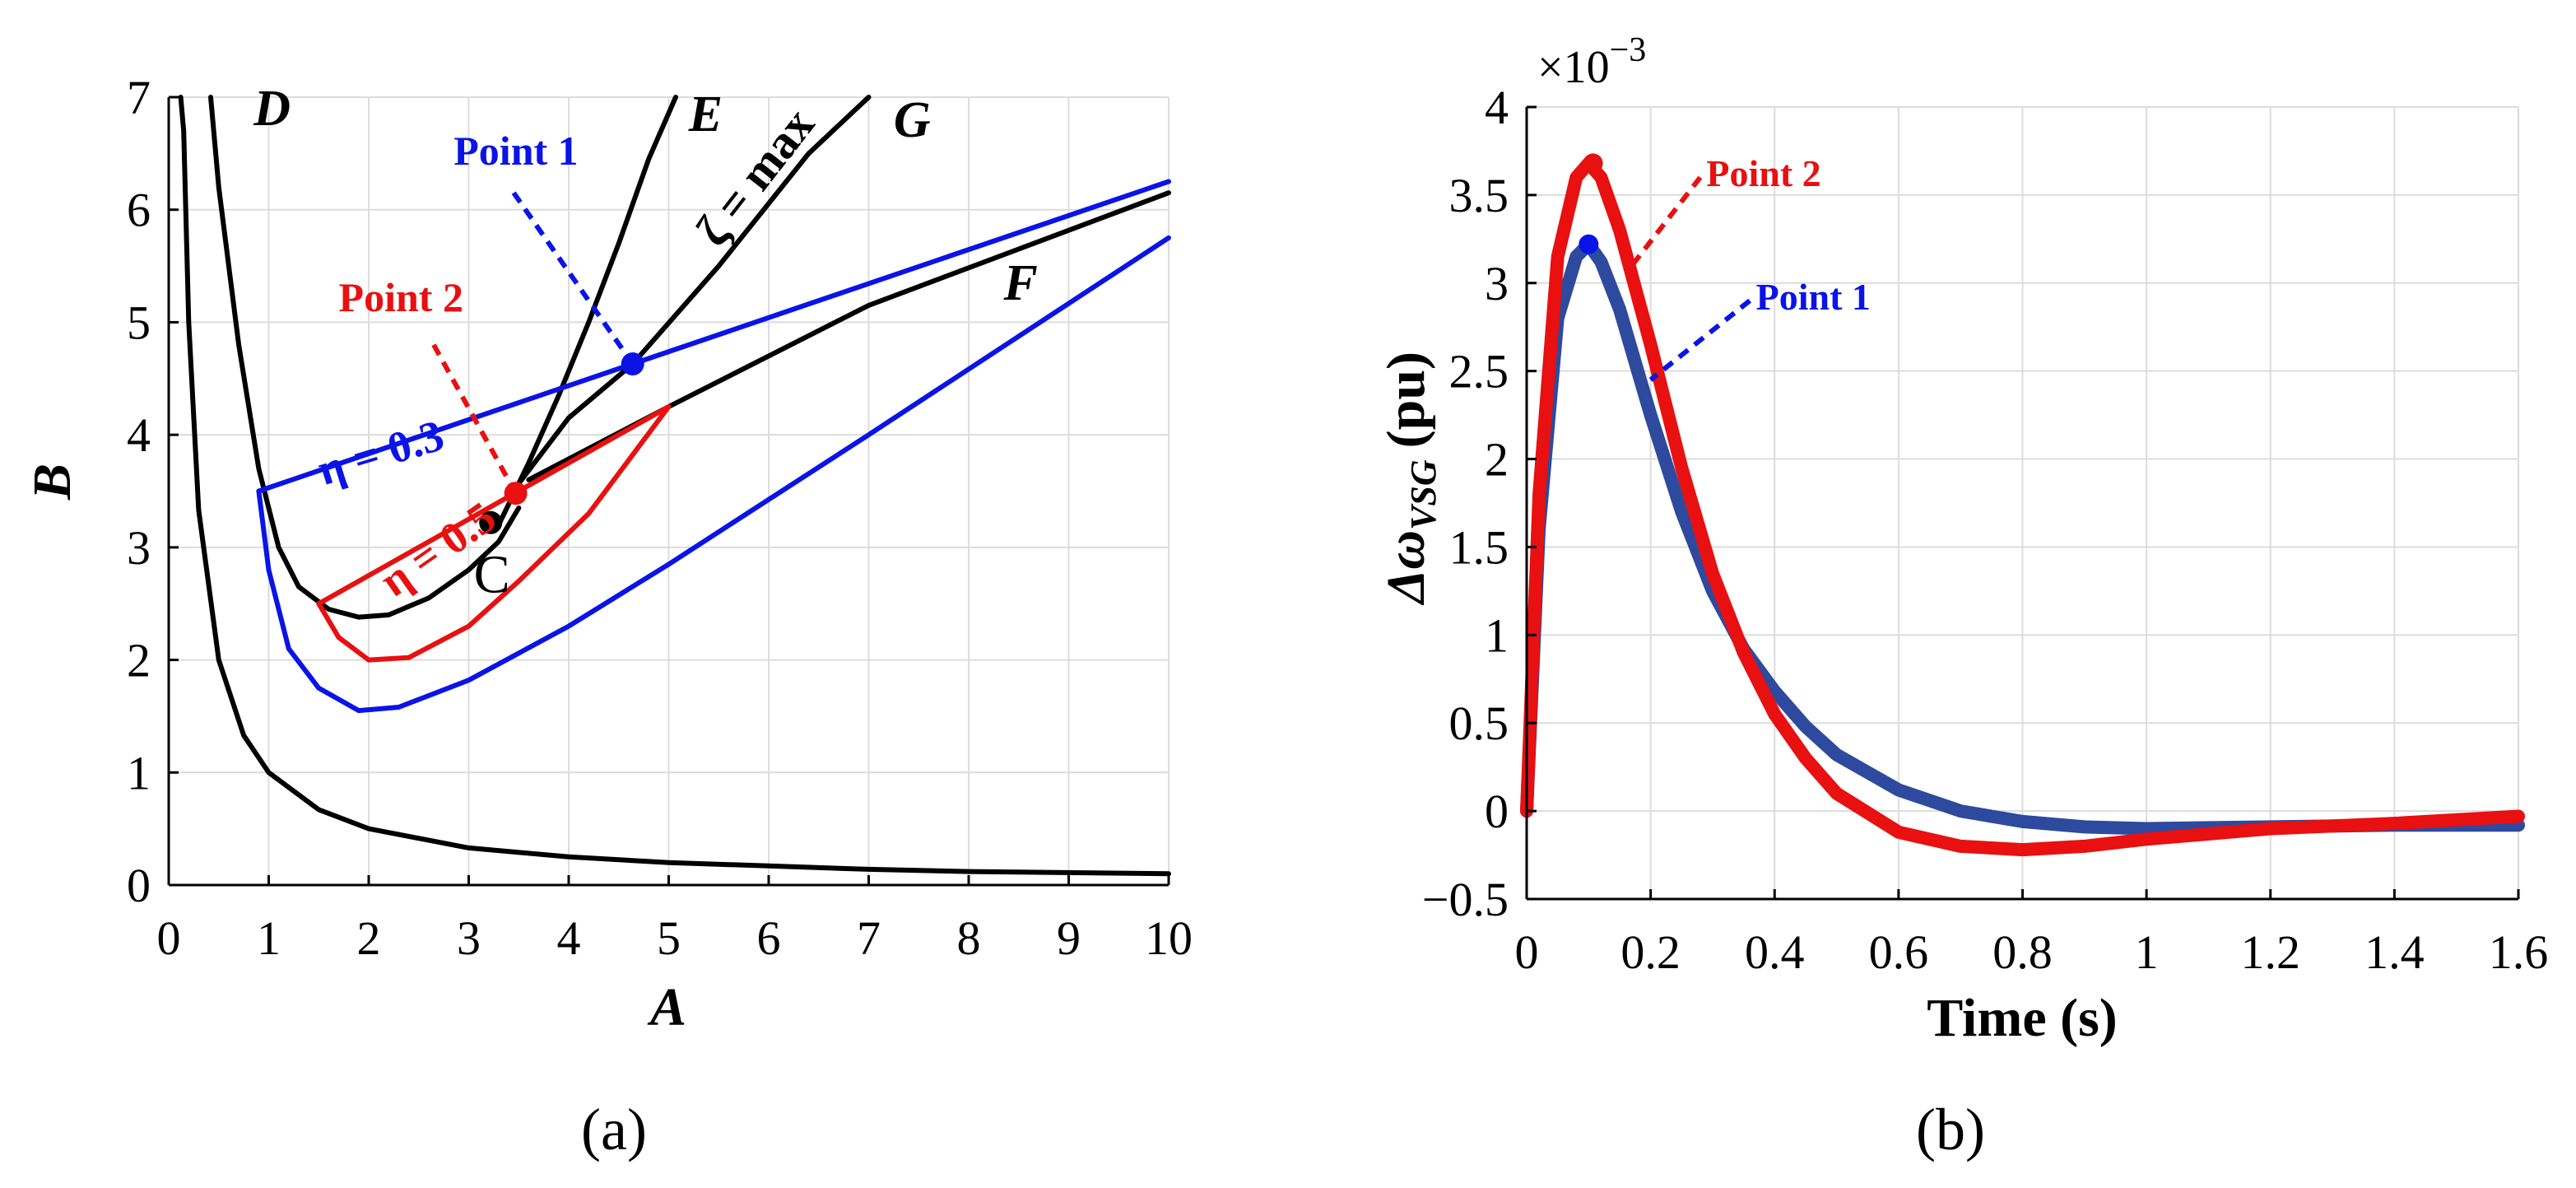 The height and width of the screenshot is (1188, 2576). What do you see at coordinates (1813, 297) in the screenshot?
I see `chart-b-annotation-1: Point 1` at bounding box center [1813, 297].